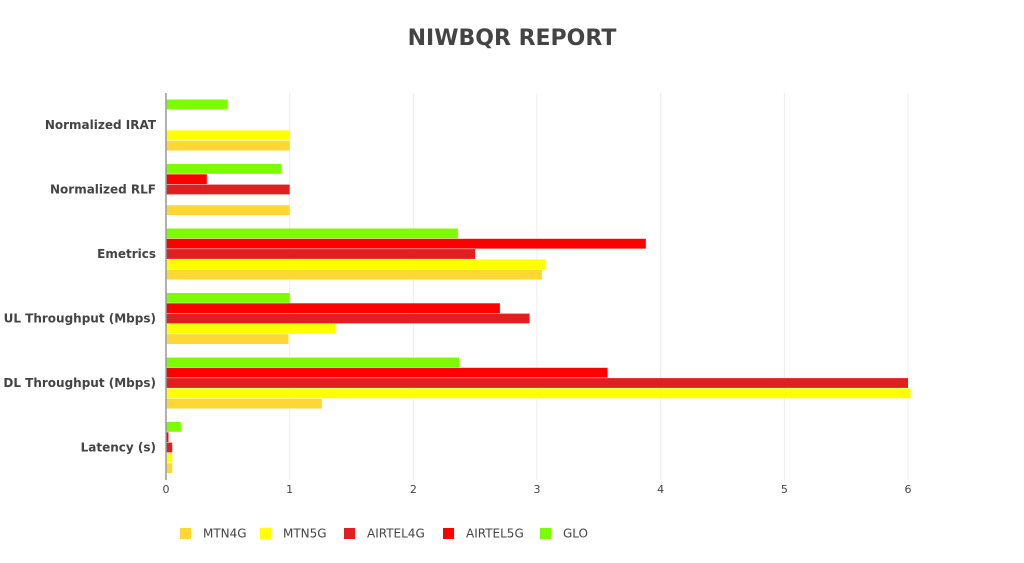 The image size is (1024, 563). I want to click on x-tick-label: 4, so click(660, 489).